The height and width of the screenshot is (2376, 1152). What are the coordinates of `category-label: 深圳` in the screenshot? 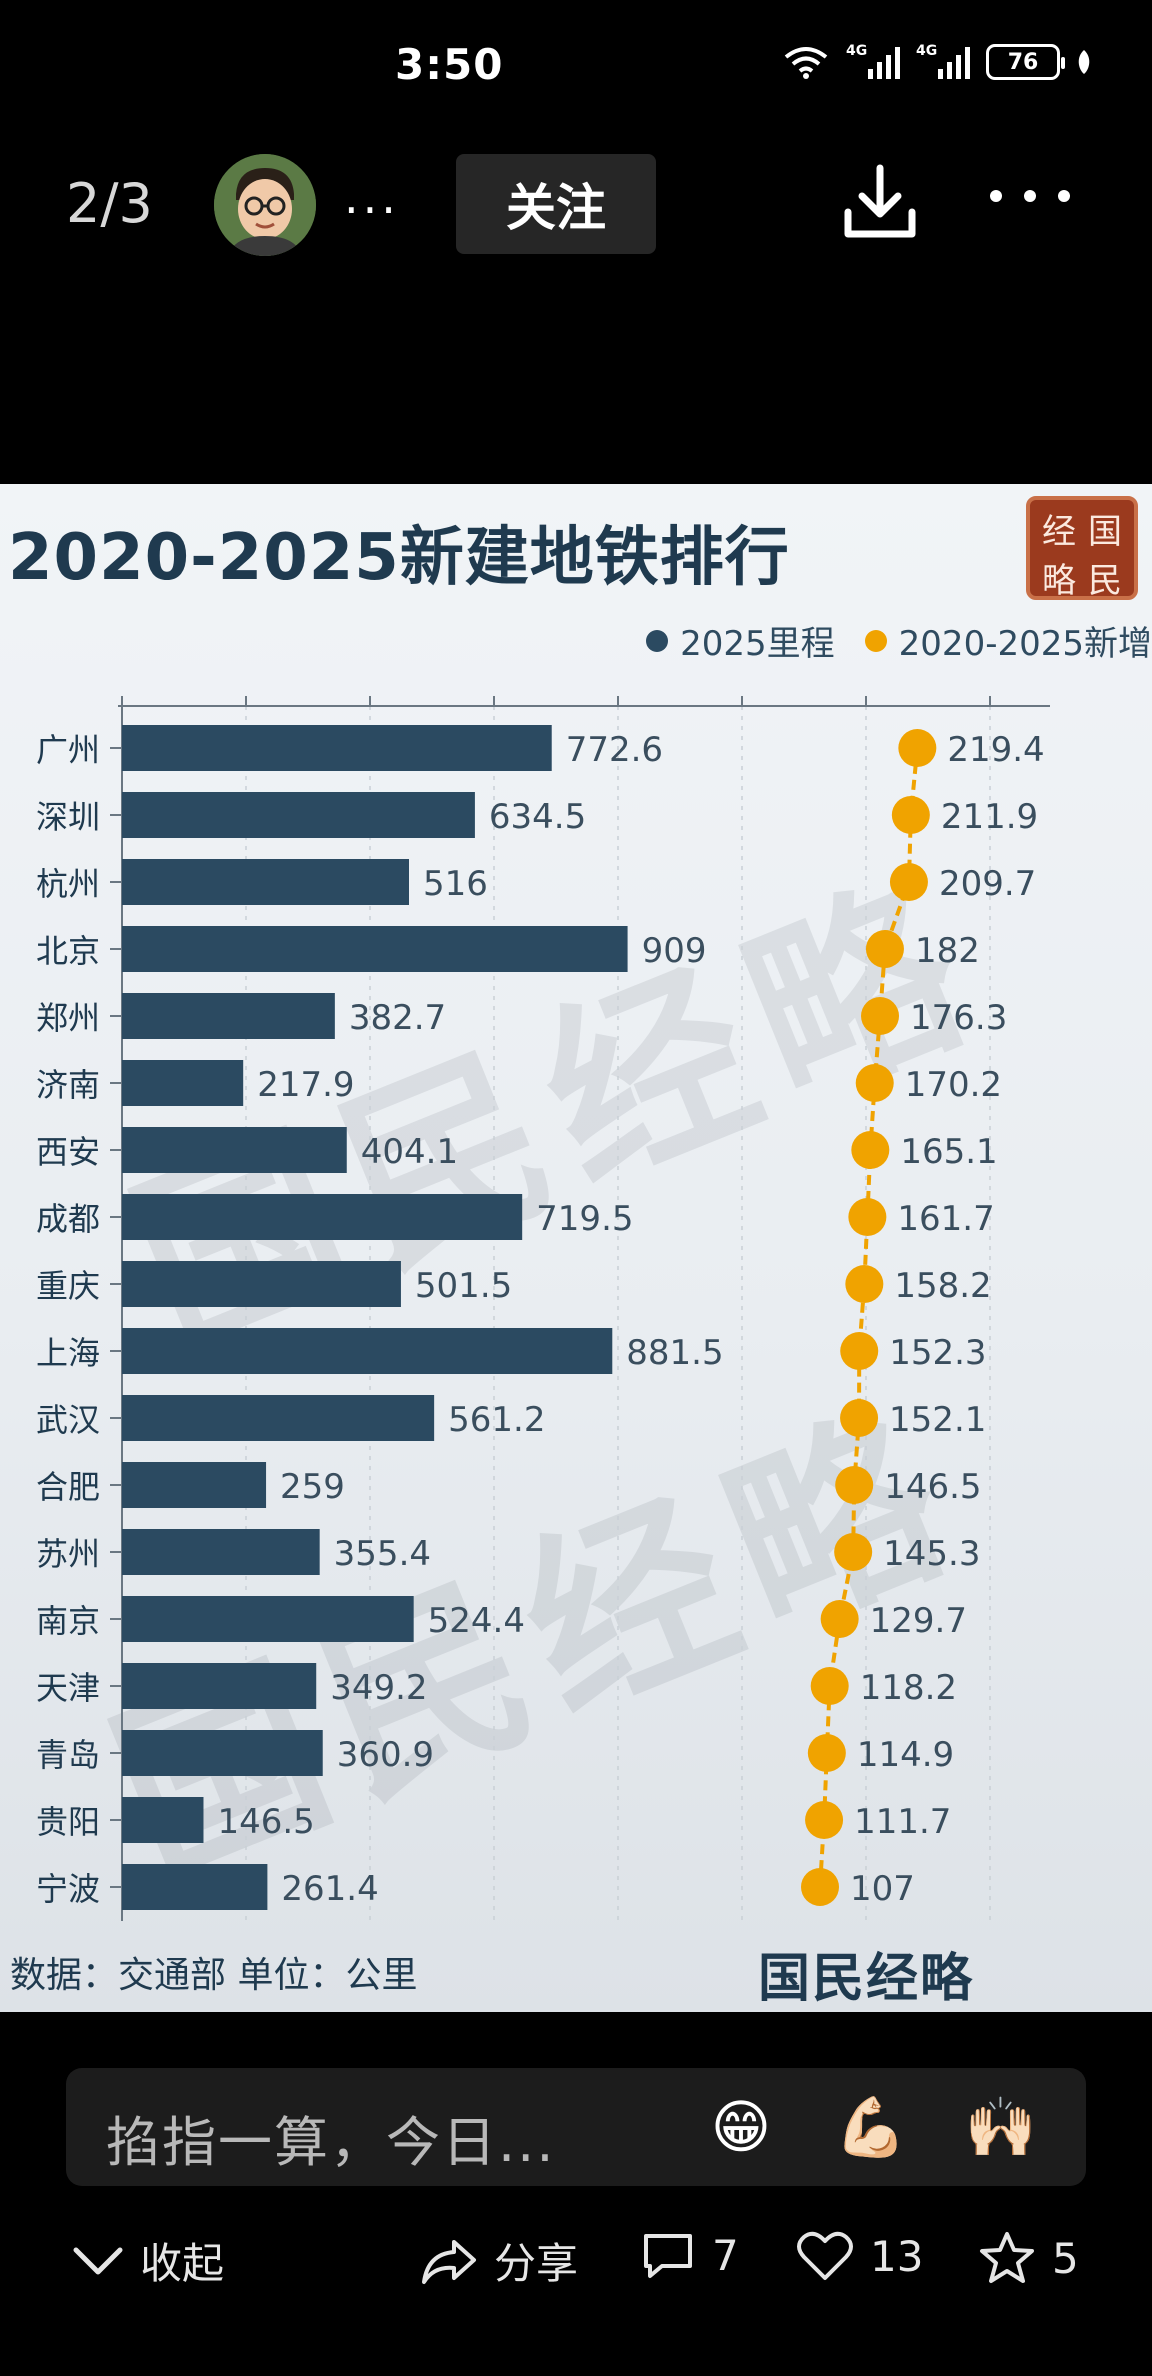 It's located at (68, 817).